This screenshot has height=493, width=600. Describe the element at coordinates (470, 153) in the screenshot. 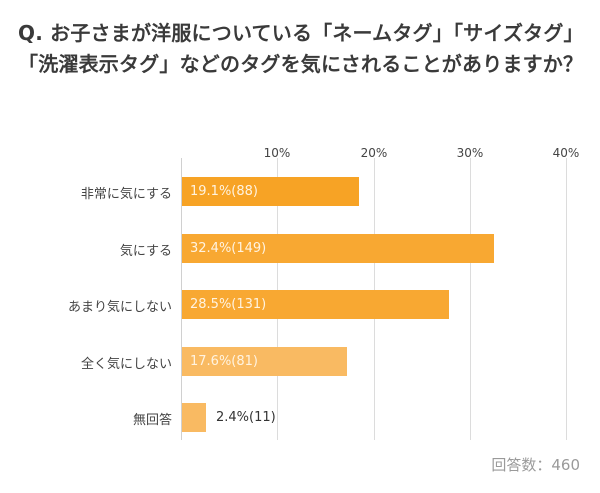

I see `tick-label: 30%` at that location.